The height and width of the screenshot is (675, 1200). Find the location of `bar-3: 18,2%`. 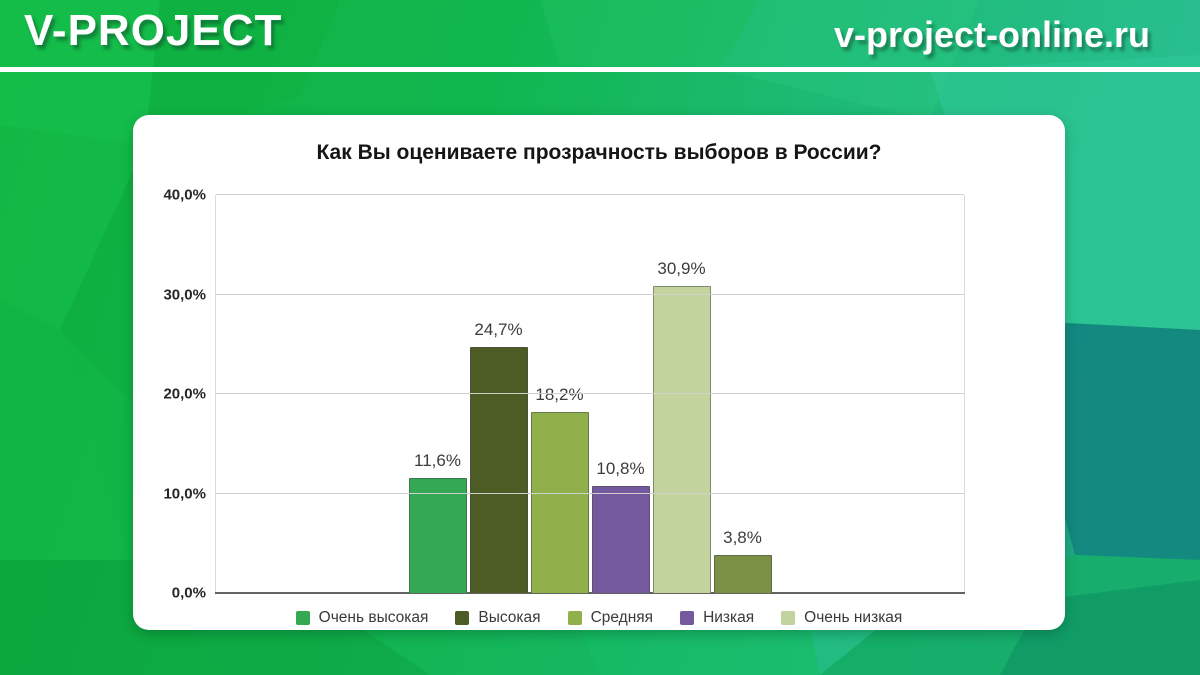

bar-3: 18,2% is located at coordinates (559, 489).